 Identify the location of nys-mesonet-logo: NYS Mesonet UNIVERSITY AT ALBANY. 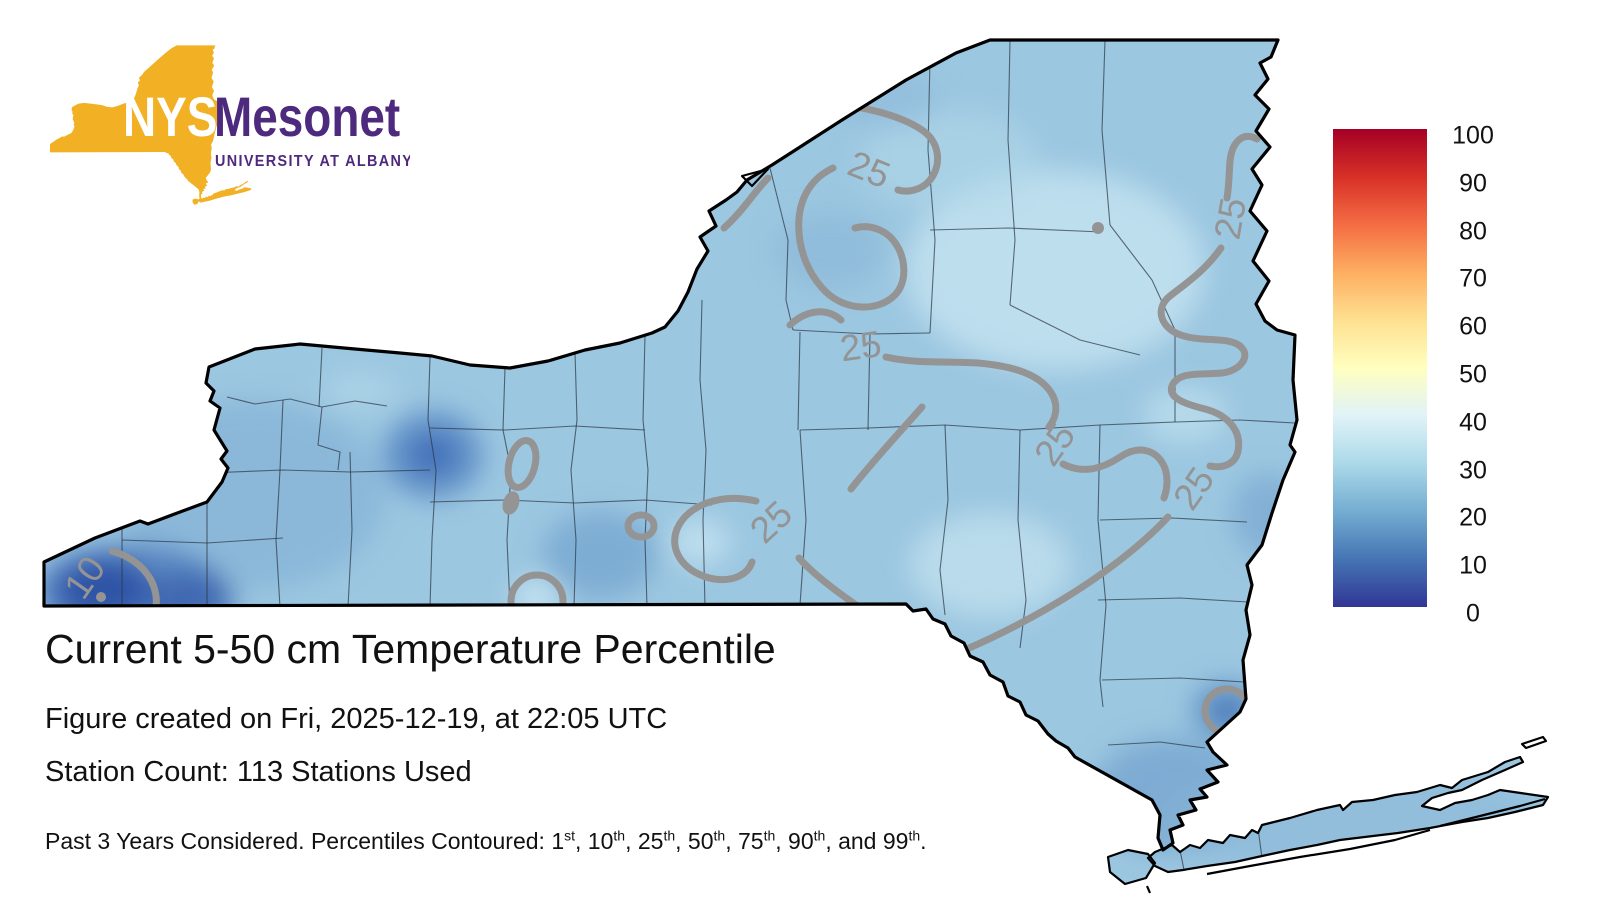
(230, 125).